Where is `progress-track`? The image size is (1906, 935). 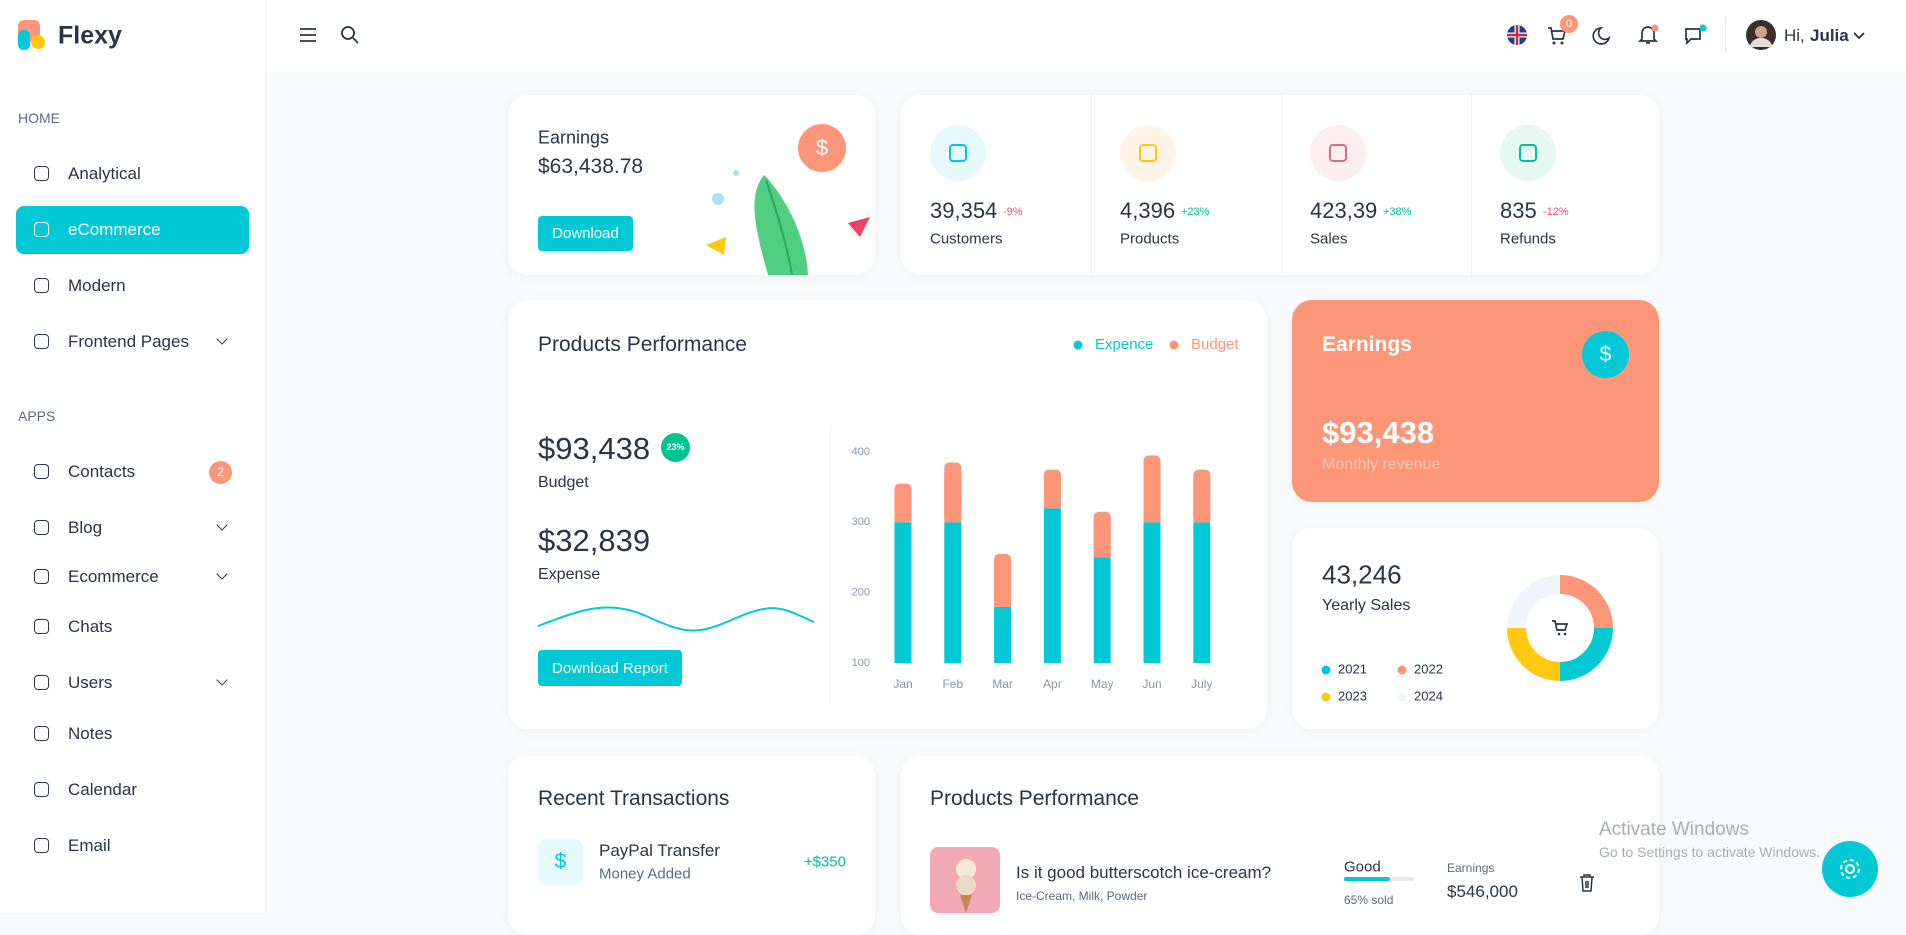 progress-track is located at coordinates (1379, 879).